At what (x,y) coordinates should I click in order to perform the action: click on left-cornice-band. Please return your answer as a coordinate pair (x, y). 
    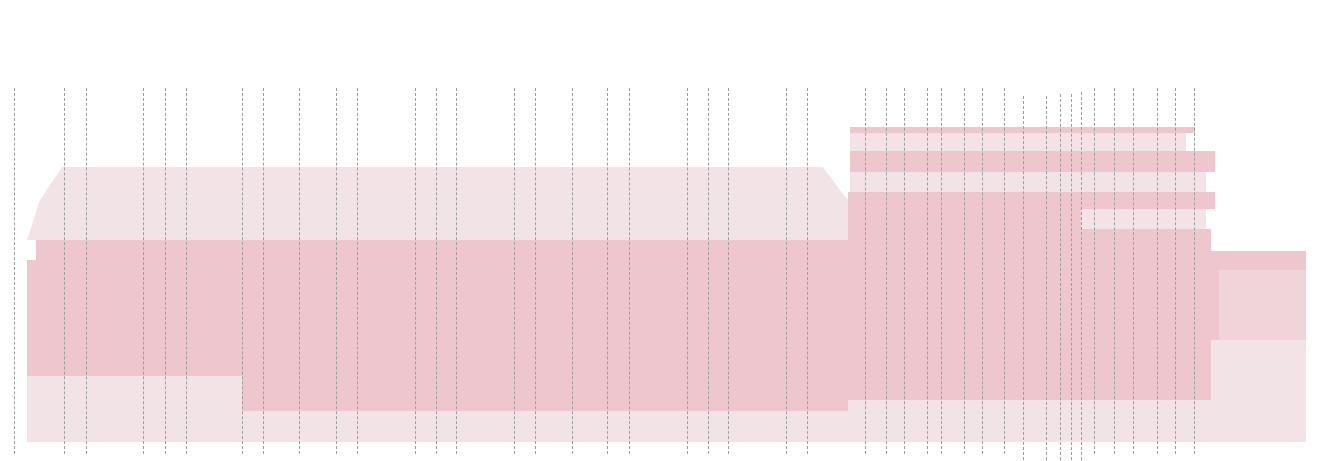
    Looking at the image, I should click on (442, 251).